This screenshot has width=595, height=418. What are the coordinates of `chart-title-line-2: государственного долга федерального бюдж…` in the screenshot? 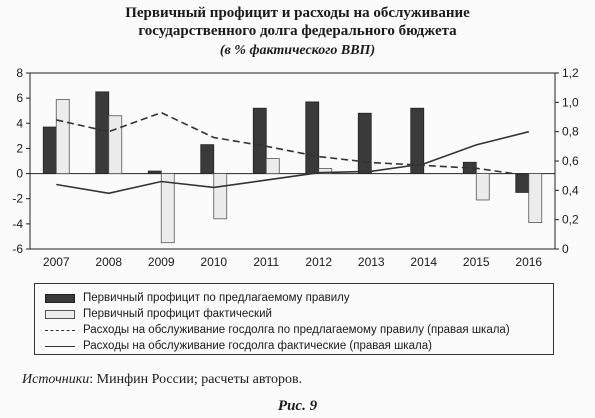 It's located at (297, 31).